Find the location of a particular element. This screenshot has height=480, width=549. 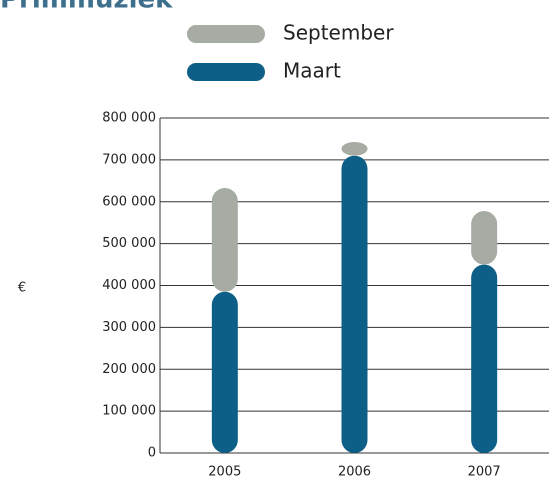

y-tick-label: 200 000 is located at coordinates (129, 369).